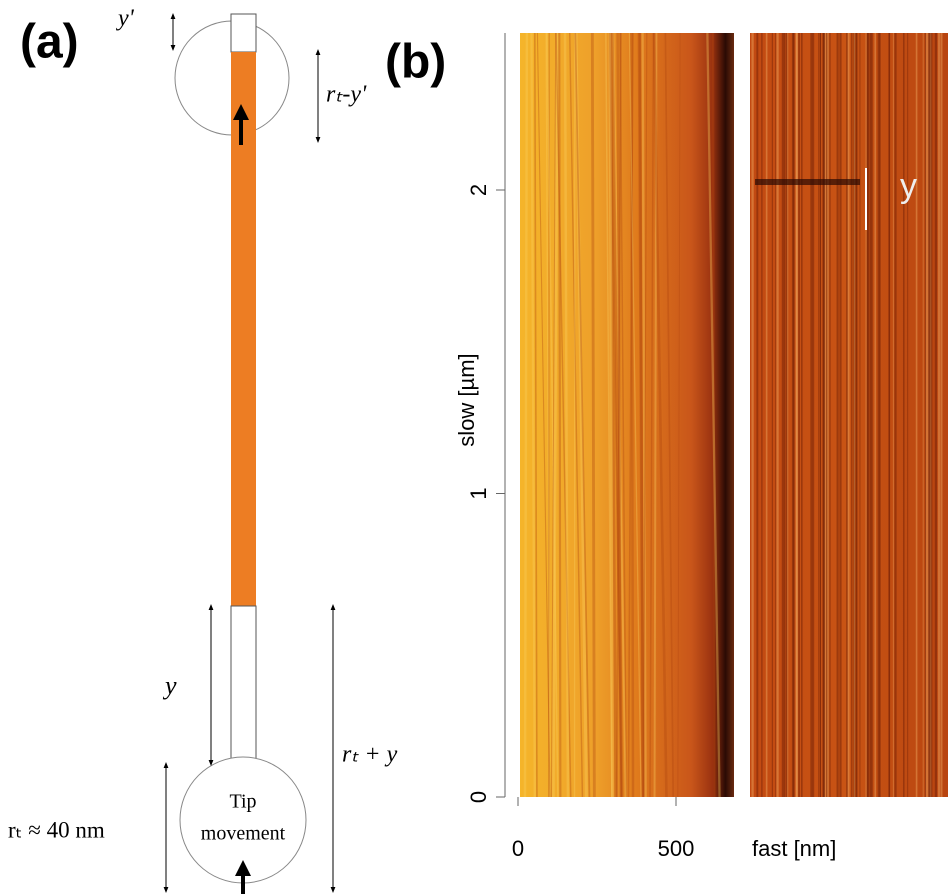  Describe the element at coordinates (370, 755) in the screenshot. I see `dimension-label: rₜ + y` at that location.